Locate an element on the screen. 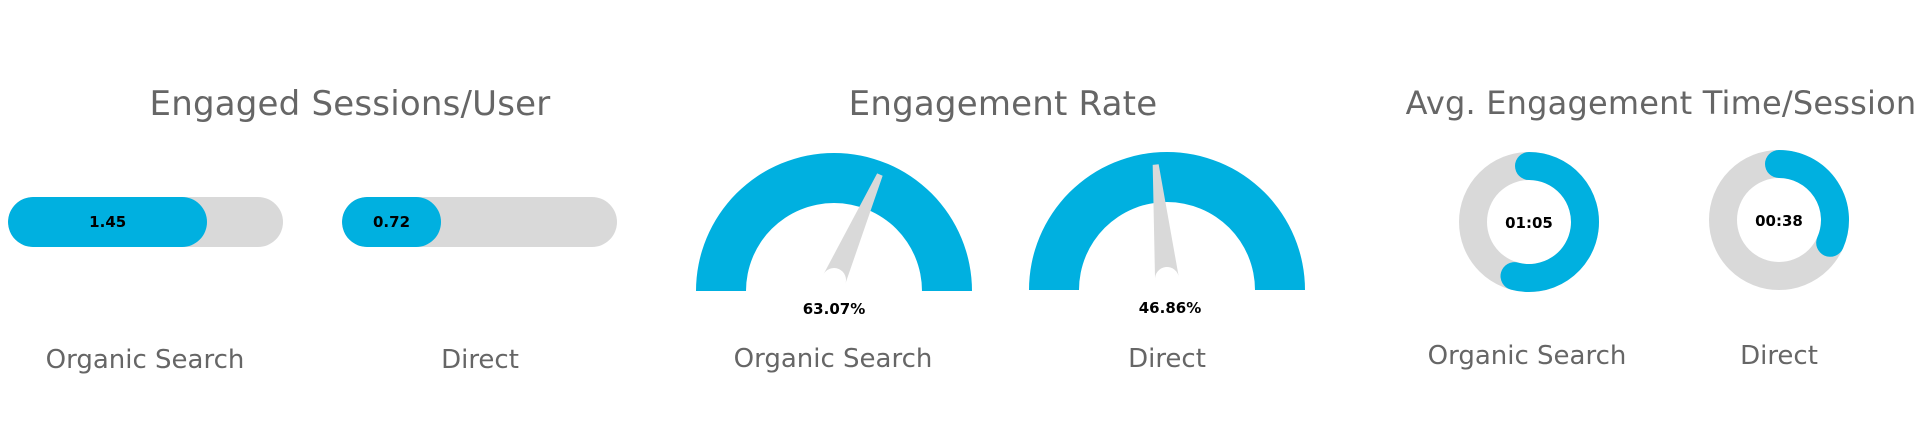  direct-rate-gauge-arc is located at coordinates (1167, 221).